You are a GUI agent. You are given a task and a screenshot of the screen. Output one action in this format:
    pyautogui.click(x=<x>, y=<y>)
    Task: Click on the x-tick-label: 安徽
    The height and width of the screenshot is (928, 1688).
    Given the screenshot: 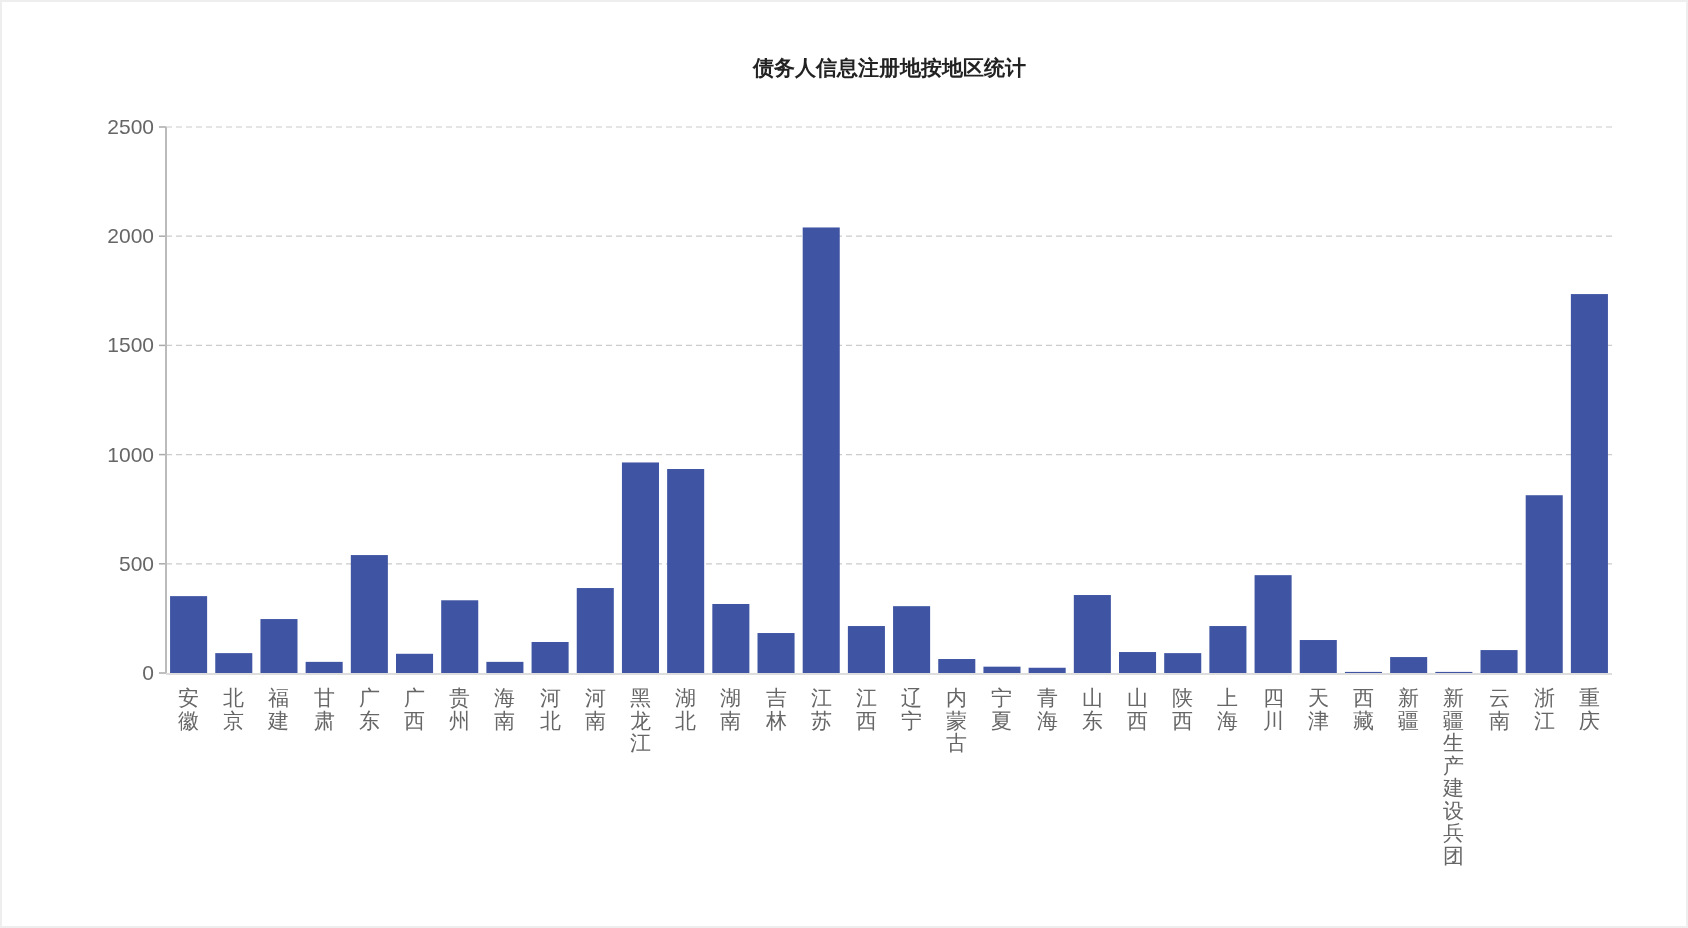 What is the action you would take?
    pyautogui.click(x=189, y=709)
    